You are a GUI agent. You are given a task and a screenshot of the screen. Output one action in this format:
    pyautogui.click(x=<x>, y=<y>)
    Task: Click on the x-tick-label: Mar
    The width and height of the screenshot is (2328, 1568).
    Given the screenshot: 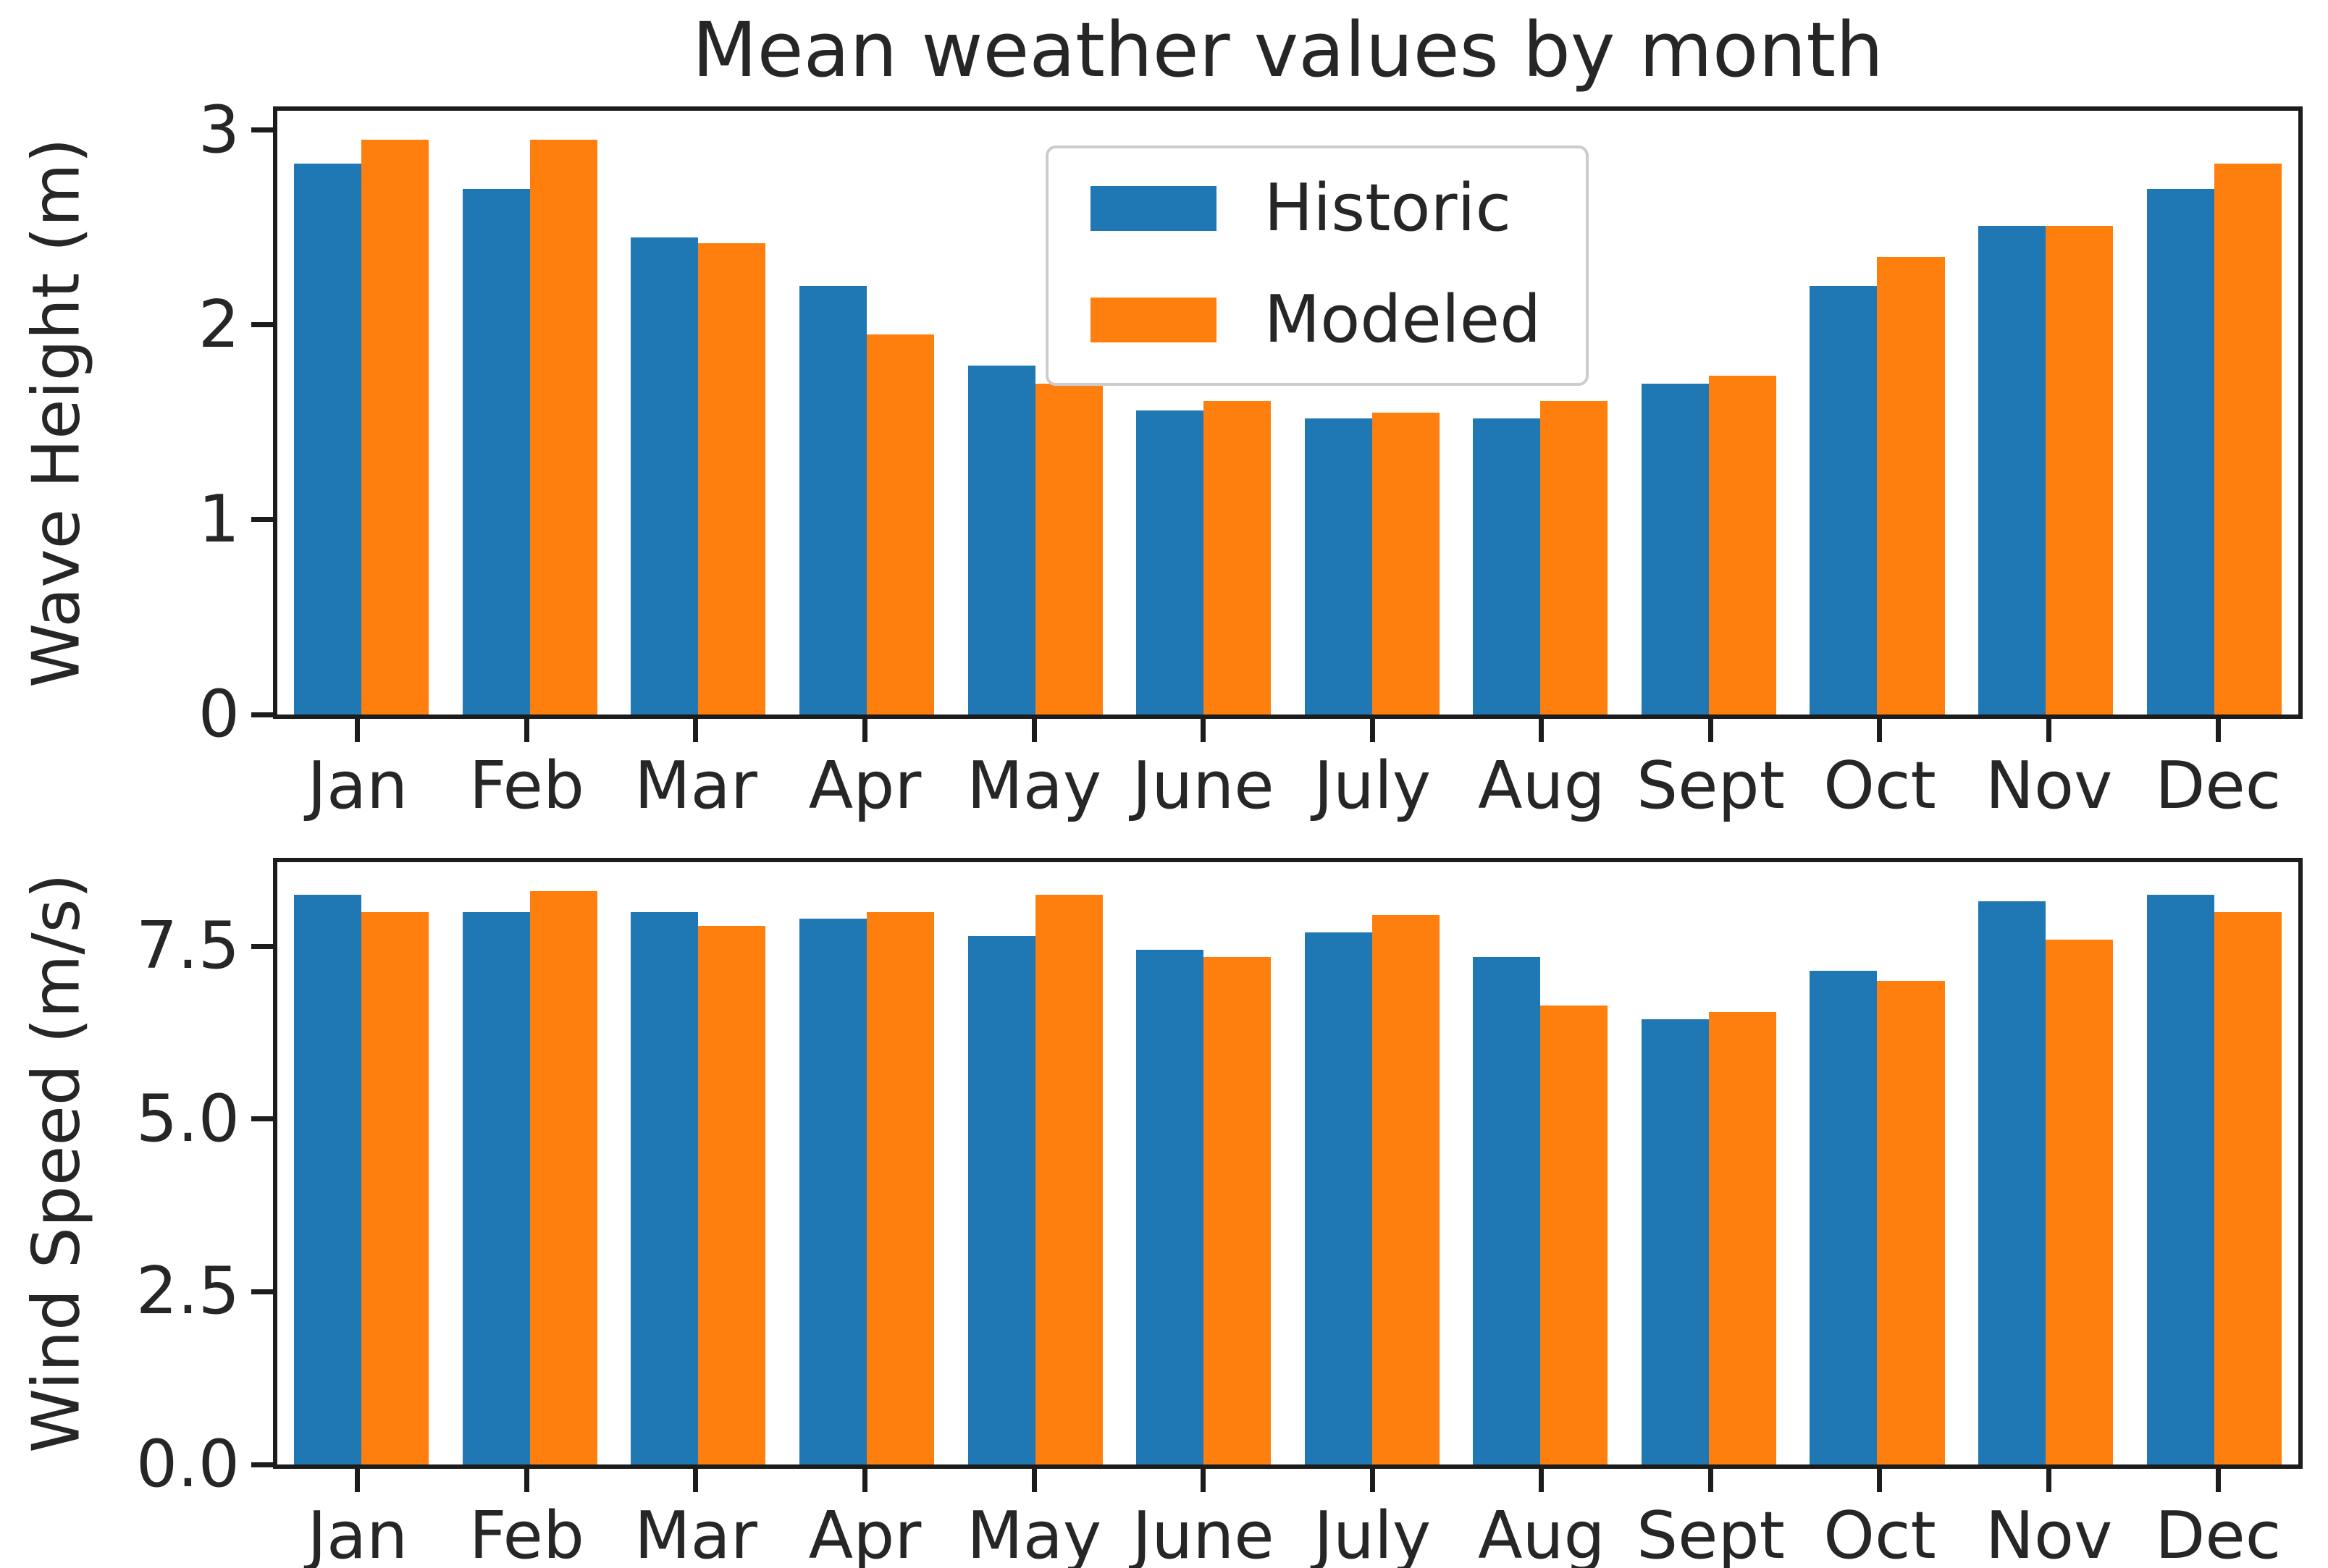 What is the action you would take?
    pyautogui.click(x=695, y=786)
    